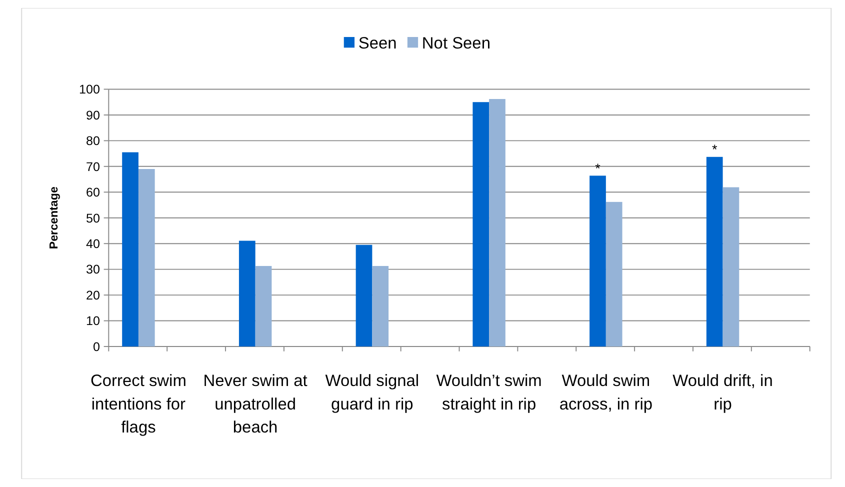 Image resolution: width=845 pixels, height=487 pixels. Describe the element at coordinates (93, 269) in the screenshot. I see `y-tick-label: 30` at that location.